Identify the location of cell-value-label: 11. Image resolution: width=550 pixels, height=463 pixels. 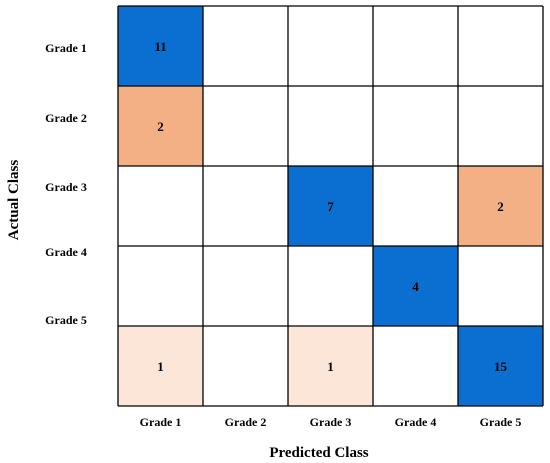
(160, 46).